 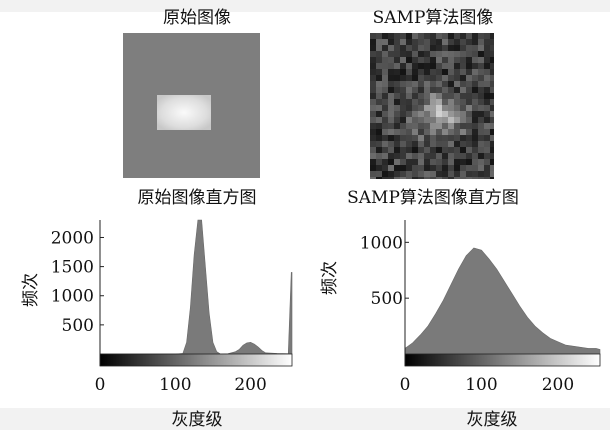 What do you see at coordinates (197, 198) in the screenshot?
I see `original-histogram-title: 原始图像直方图` at bounding box center [197, 198].